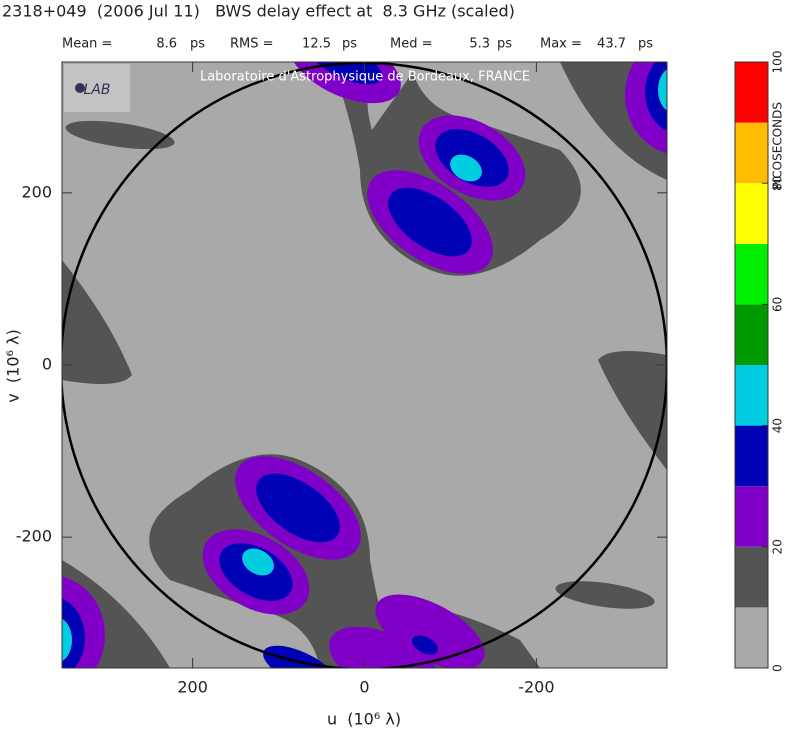 This screenshot has width=792, height=735. I want to click on colorbar-label: PICOSECONDS, so click(778, 145).